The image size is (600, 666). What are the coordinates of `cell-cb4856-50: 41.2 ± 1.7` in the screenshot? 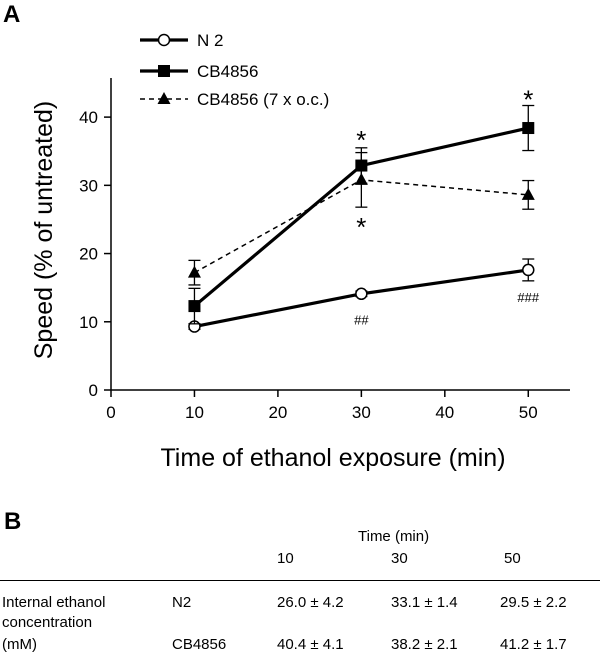 It's located at (533, 644).